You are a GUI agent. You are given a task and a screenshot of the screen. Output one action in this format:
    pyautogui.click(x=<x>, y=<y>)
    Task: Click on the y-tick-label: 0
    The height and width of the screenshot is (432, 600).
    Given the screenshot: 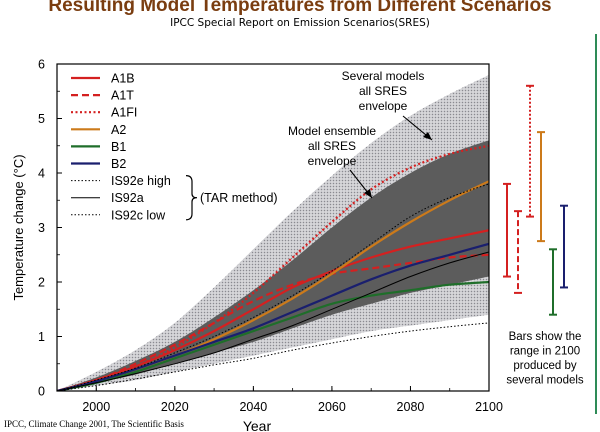 What is the action you would take?
    pyautogui.click(x=41, y=392)
    